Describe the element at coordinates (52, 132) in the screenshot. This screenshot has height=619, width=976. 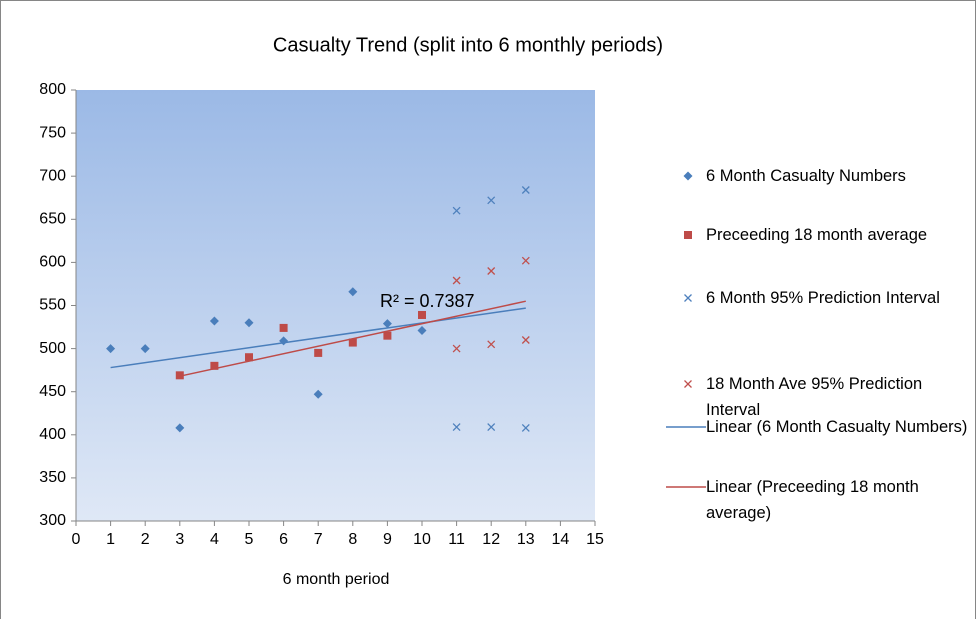
I see `y-tick-label: 750` at that location.